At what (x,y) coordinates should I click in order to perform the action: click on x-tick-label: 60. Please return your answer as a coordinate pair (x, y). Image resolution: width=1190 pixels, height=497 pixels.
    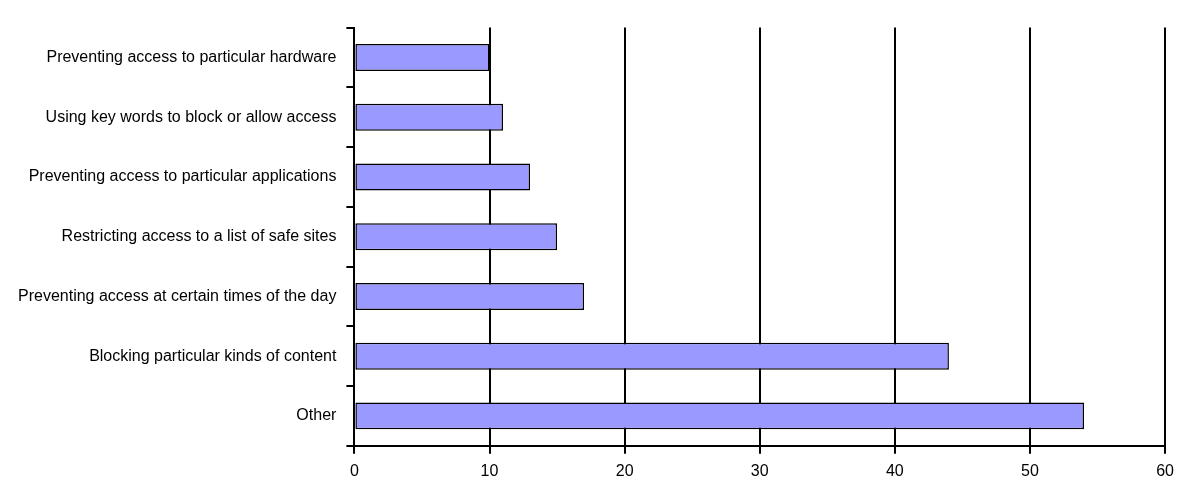
    Looking at the image, I should click on (1165, 470).